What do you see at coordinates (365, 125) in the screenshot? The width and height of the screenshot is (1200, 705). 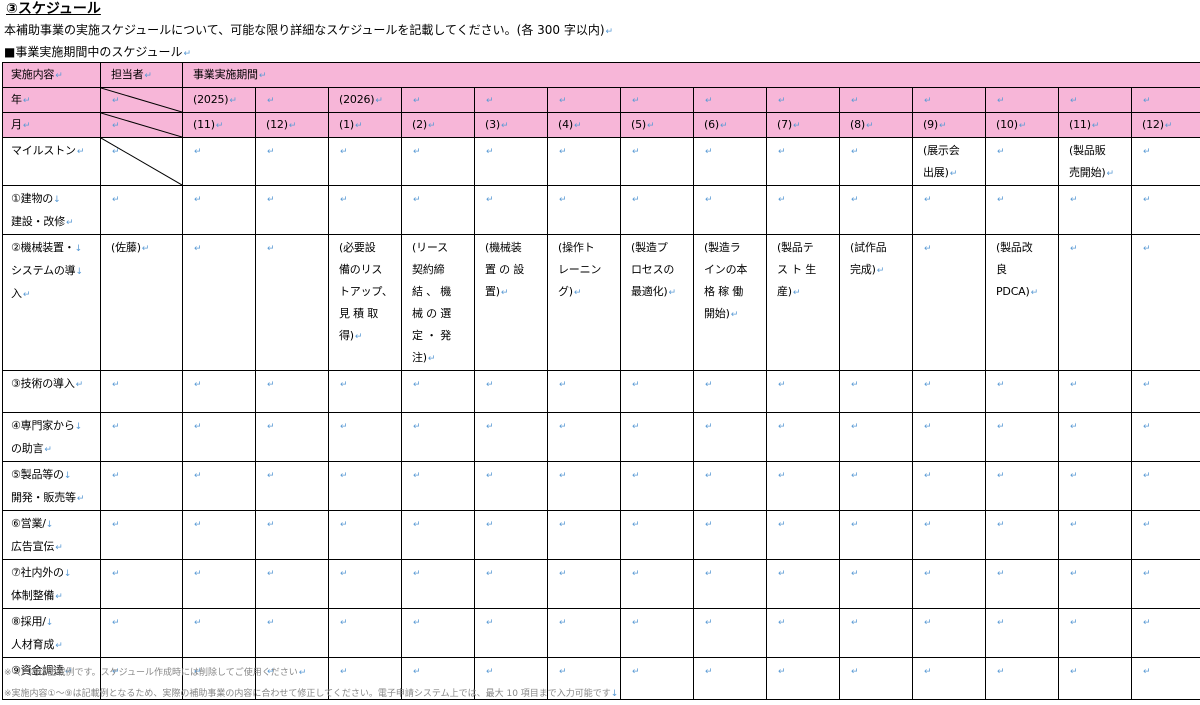 I see `month-cell: (1)↵` at bounding box center [365, 125].